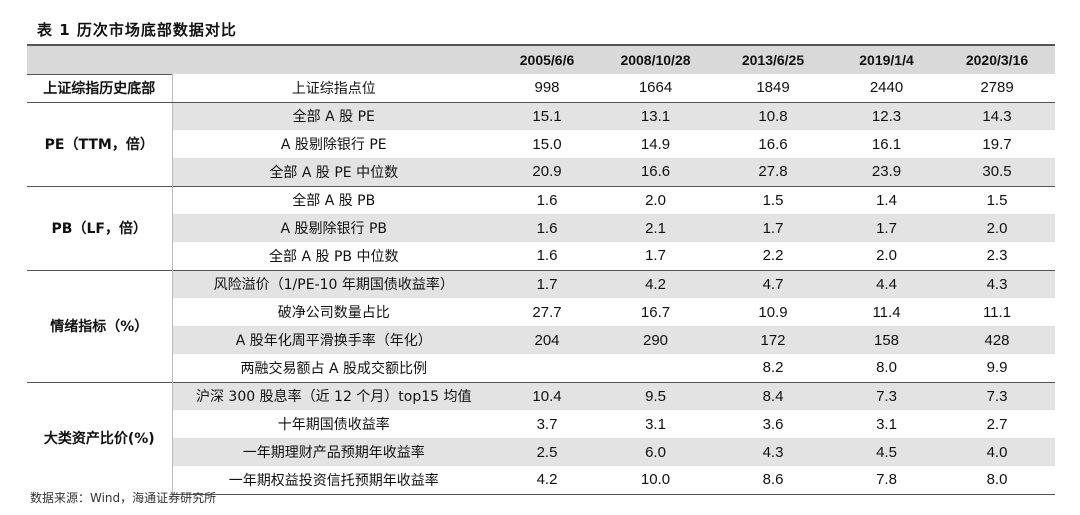  What do you see at coordinates (333, 88) in the screenshot?
I see `metric-cell: 上证综指点位` at bounding box center [333, 88].